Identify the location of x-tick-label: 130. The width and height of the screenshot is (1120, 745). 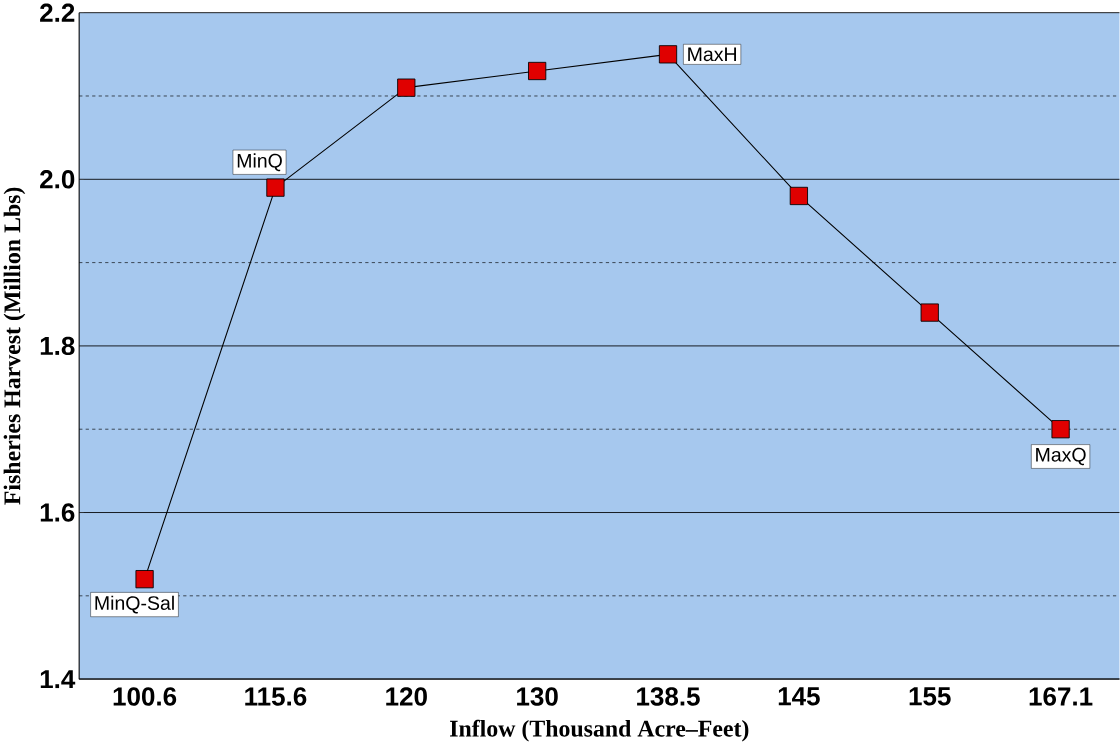
(537, 696).